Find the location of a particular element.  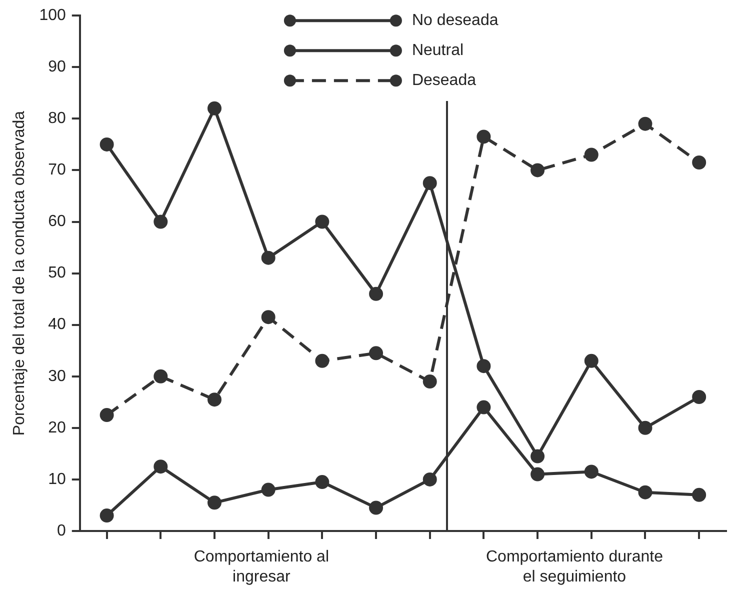

text: Comportamiento al ingresar is located at coordinates (262, 567).